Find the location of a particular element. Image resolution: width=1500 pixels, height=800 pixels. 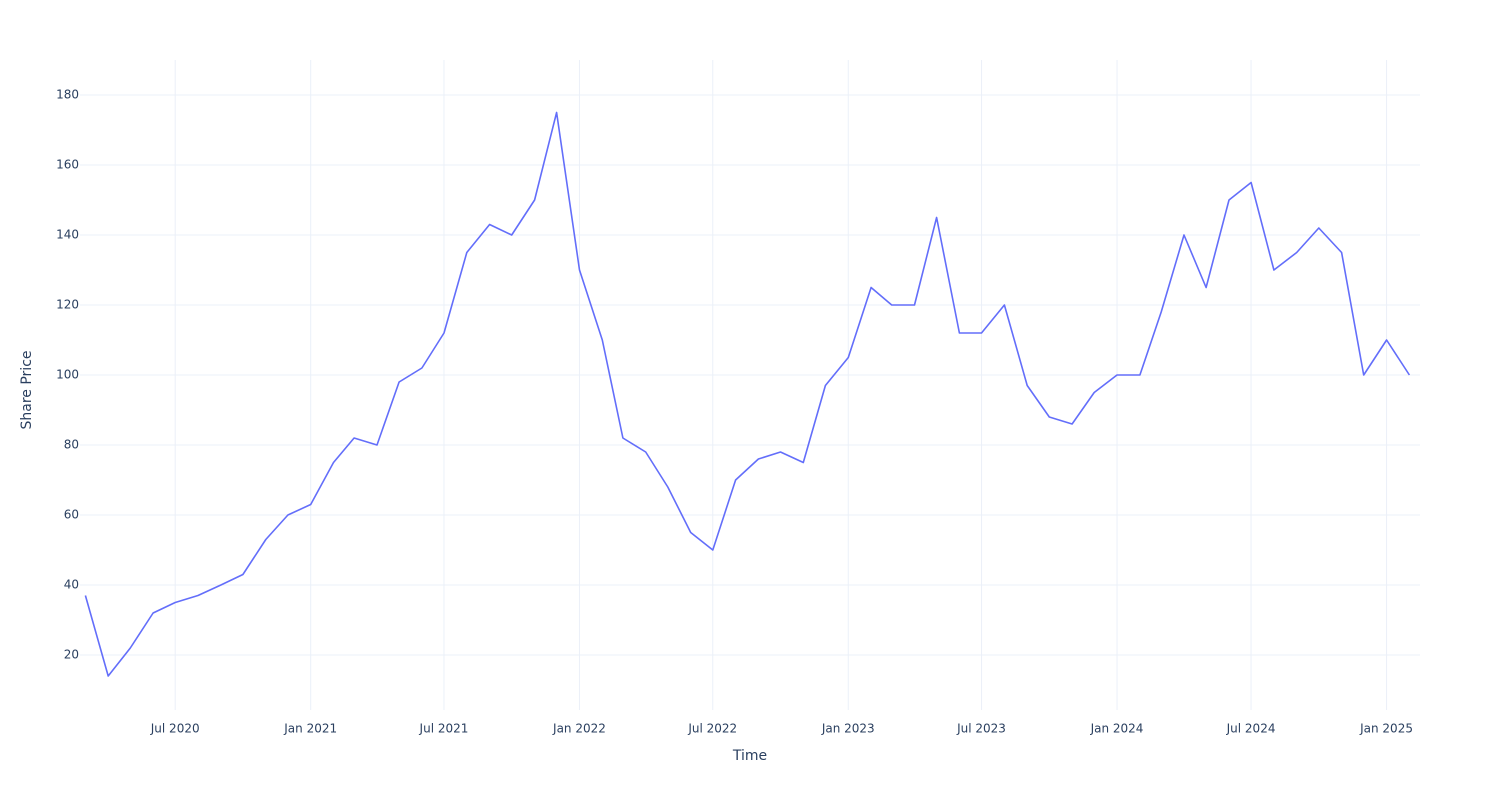

x-tick-label: Jul 2022 is located at coordinates (712, 729).